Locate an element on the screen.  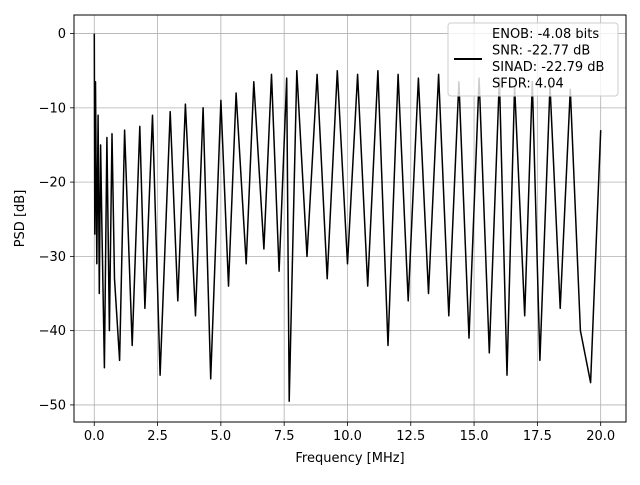
y-tick-label: −20 is located at coordinates (52, 183).